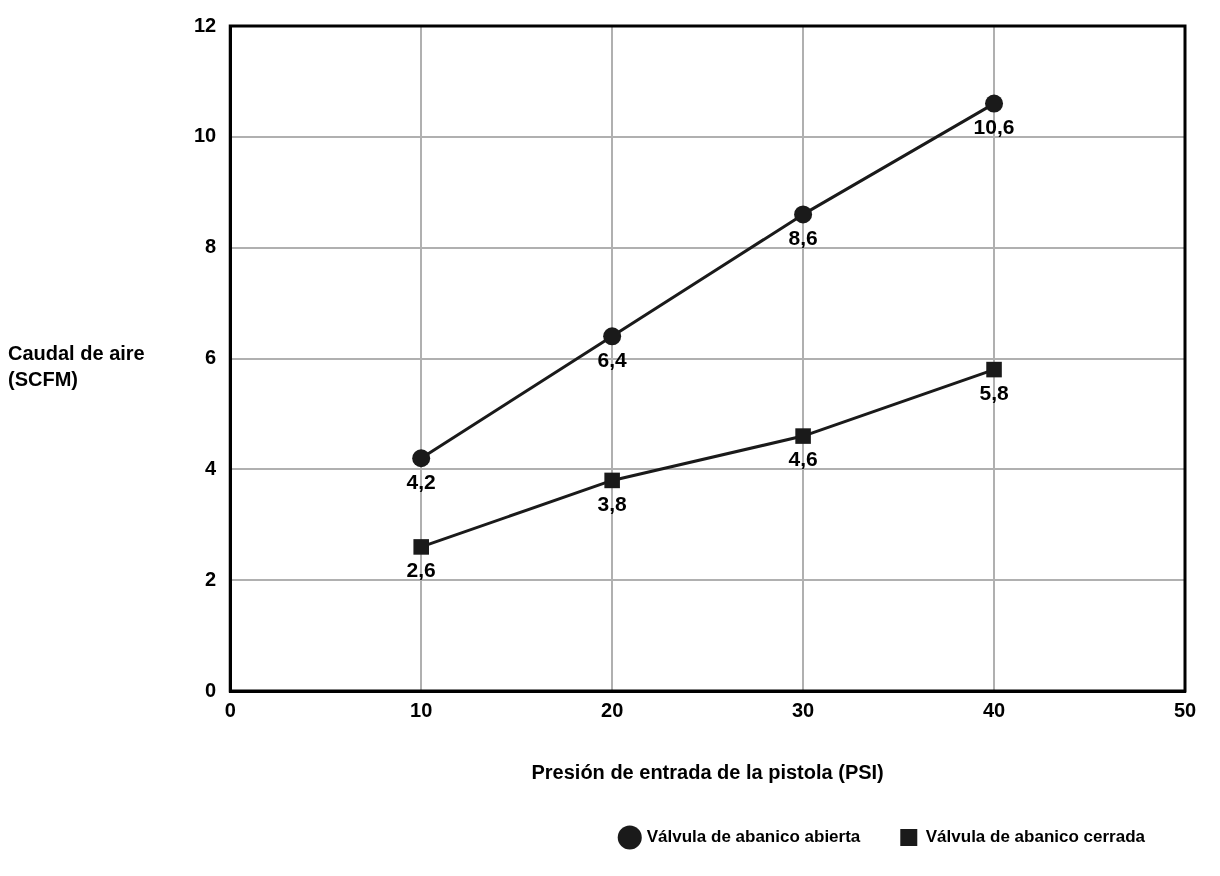  Describe the element at coordinates (211, 246) in the screenshot. I see `y-tick-label: 8` at that location.